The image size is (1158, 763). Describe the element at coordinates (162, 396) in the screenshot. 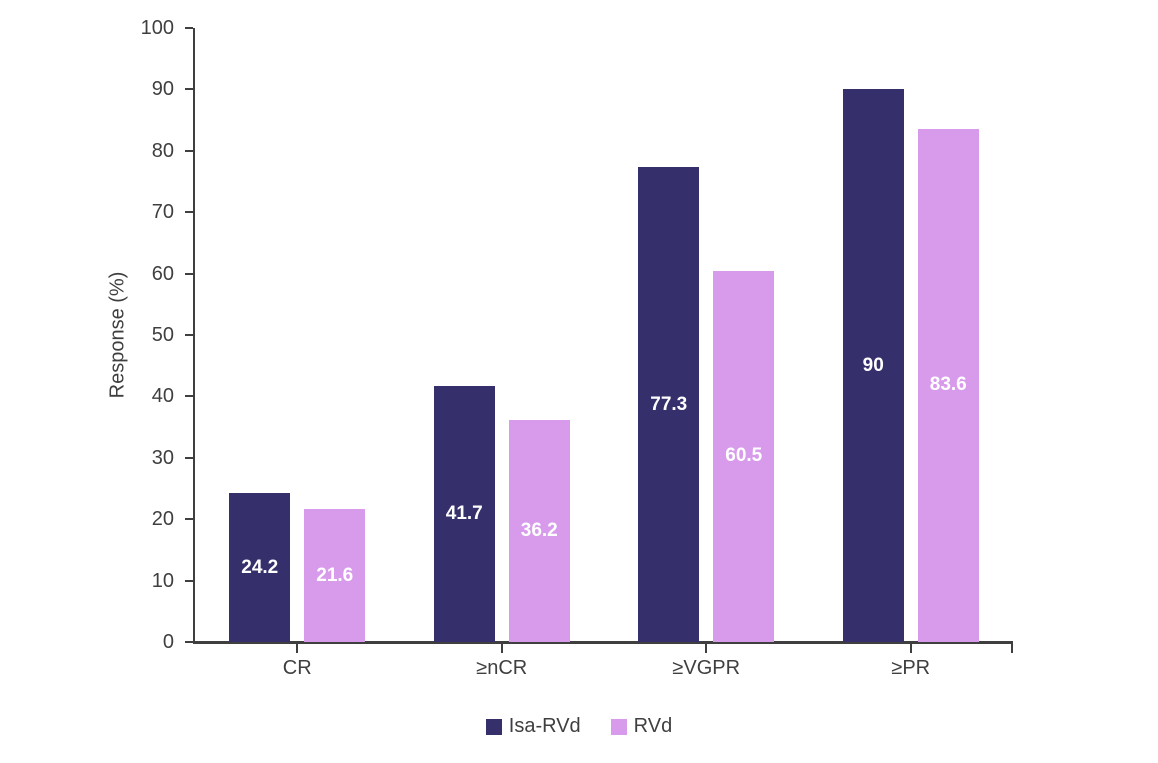

I see `y-axis-tick-label: 40` at that location.